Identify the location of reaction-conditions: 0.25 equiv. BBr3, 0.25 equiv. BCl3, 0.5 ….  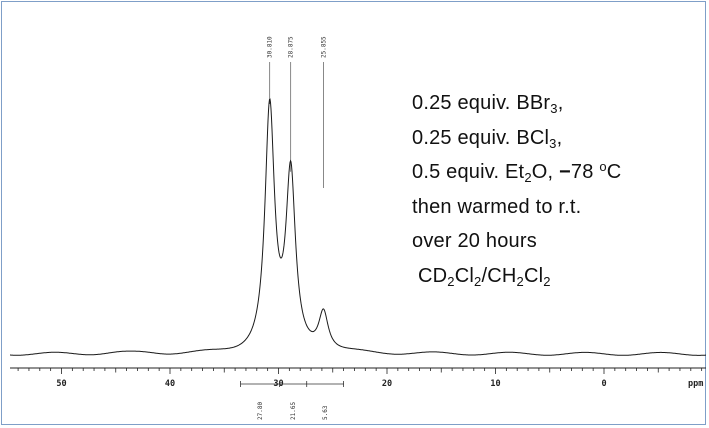
(516, 189).